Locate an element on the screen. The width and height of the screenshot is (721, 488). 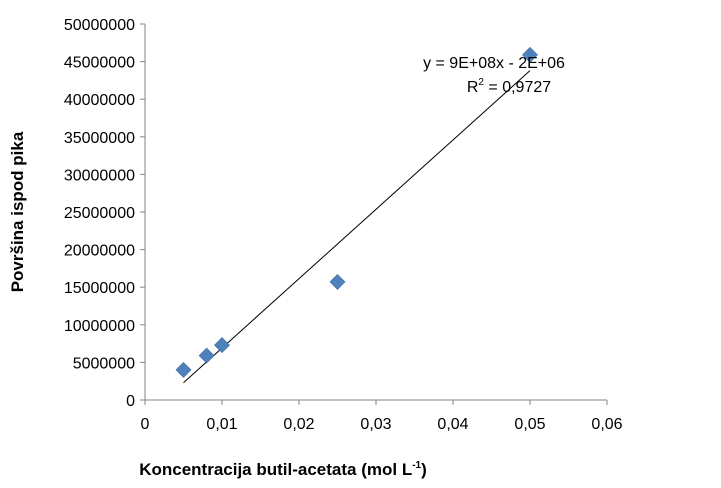
y-tick-label: 10000000 is located at coordinates (99, 326).